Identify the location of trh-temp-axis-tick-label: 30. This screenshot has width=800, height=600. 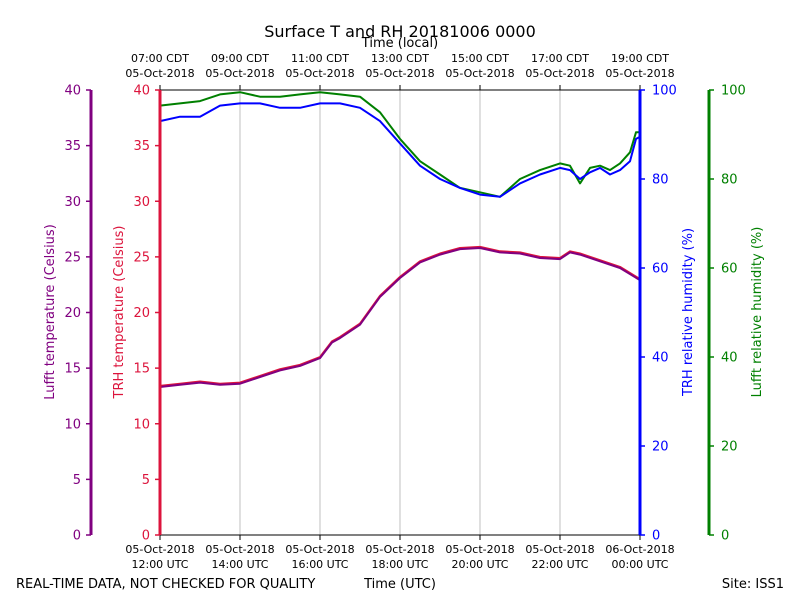
(141, 202).